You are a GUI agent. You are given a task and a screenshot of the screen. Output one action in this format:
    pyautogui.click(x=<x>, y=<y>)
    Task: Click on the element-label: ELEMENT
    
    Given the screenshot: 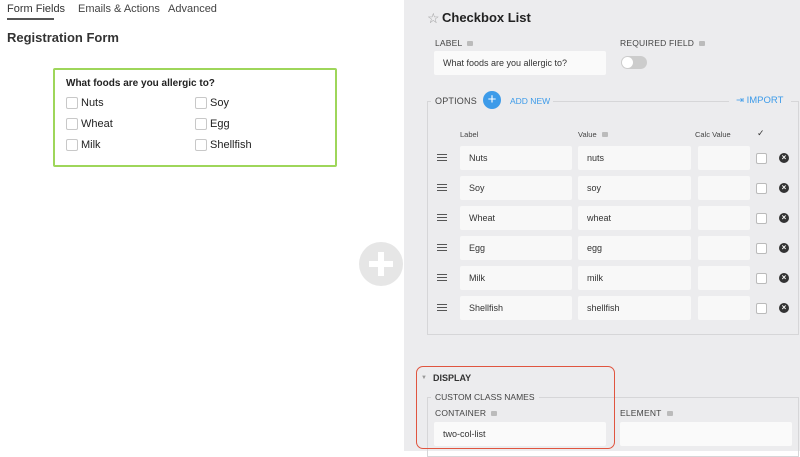 What is the action you would take?
    pyautogui.click(x=646, y=413)
    